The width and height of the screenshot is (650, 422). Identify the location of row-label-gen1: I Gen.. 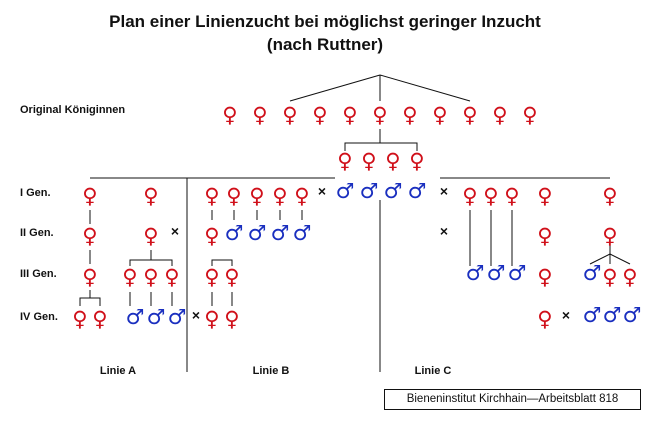
(35, 193).